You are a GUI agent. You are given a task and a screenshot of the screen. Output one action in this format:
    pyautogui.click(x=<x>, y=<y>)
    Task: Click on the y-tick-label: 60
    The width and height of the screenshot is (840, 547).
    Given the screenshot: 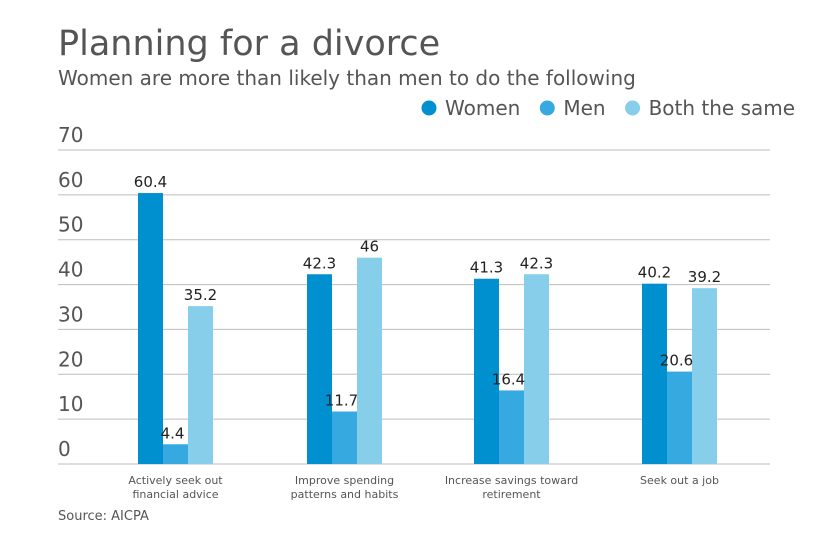 What is the action you would take?
    pyautogui.click(x=70, y=180)
    